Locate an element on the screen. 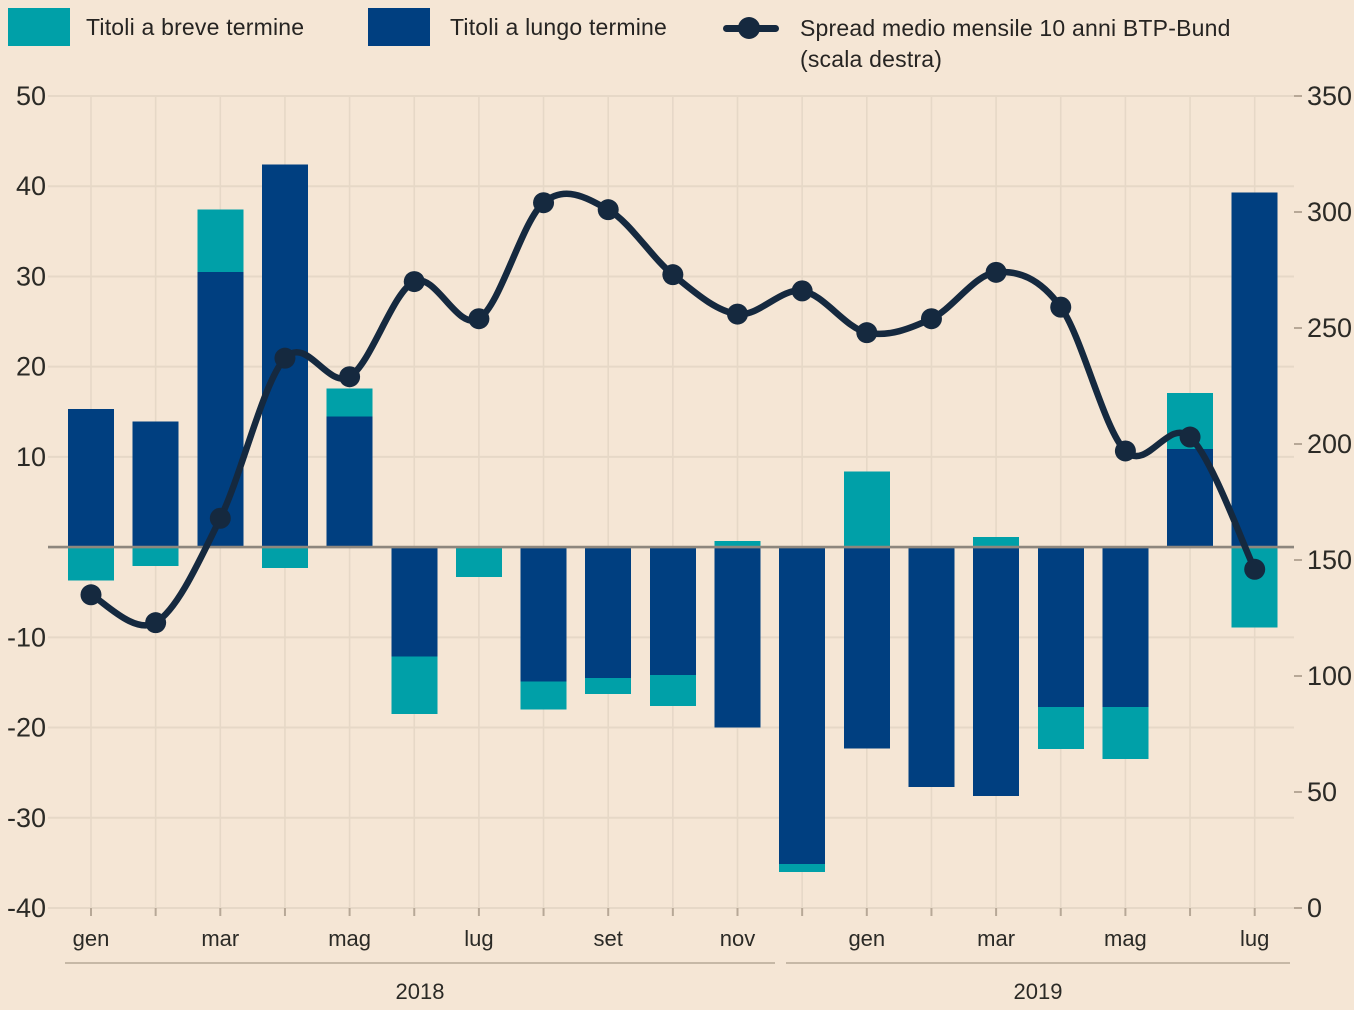 This screenshot has width=1354, height=1010. legend-label-spread-line1: Spread medio mensile 10 anni BTP-Bund is located at coordinates (1015, 28).